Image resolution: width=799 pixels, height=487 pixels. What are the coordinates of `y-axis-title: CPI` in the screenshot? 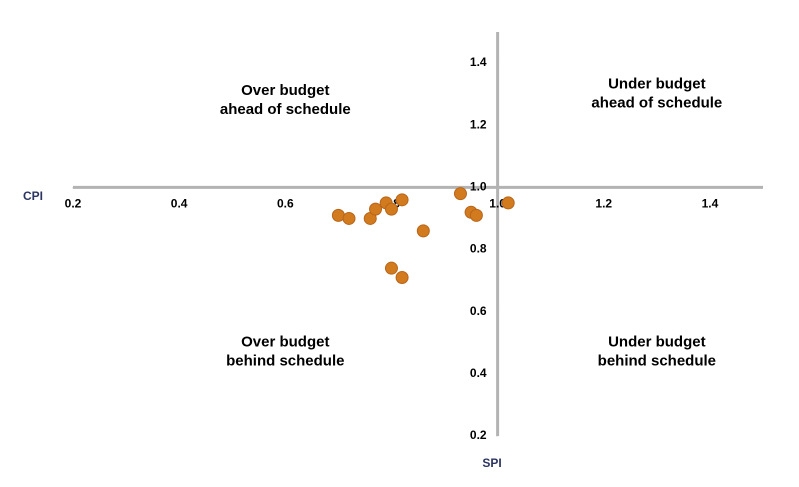 It's located at (33, 196).